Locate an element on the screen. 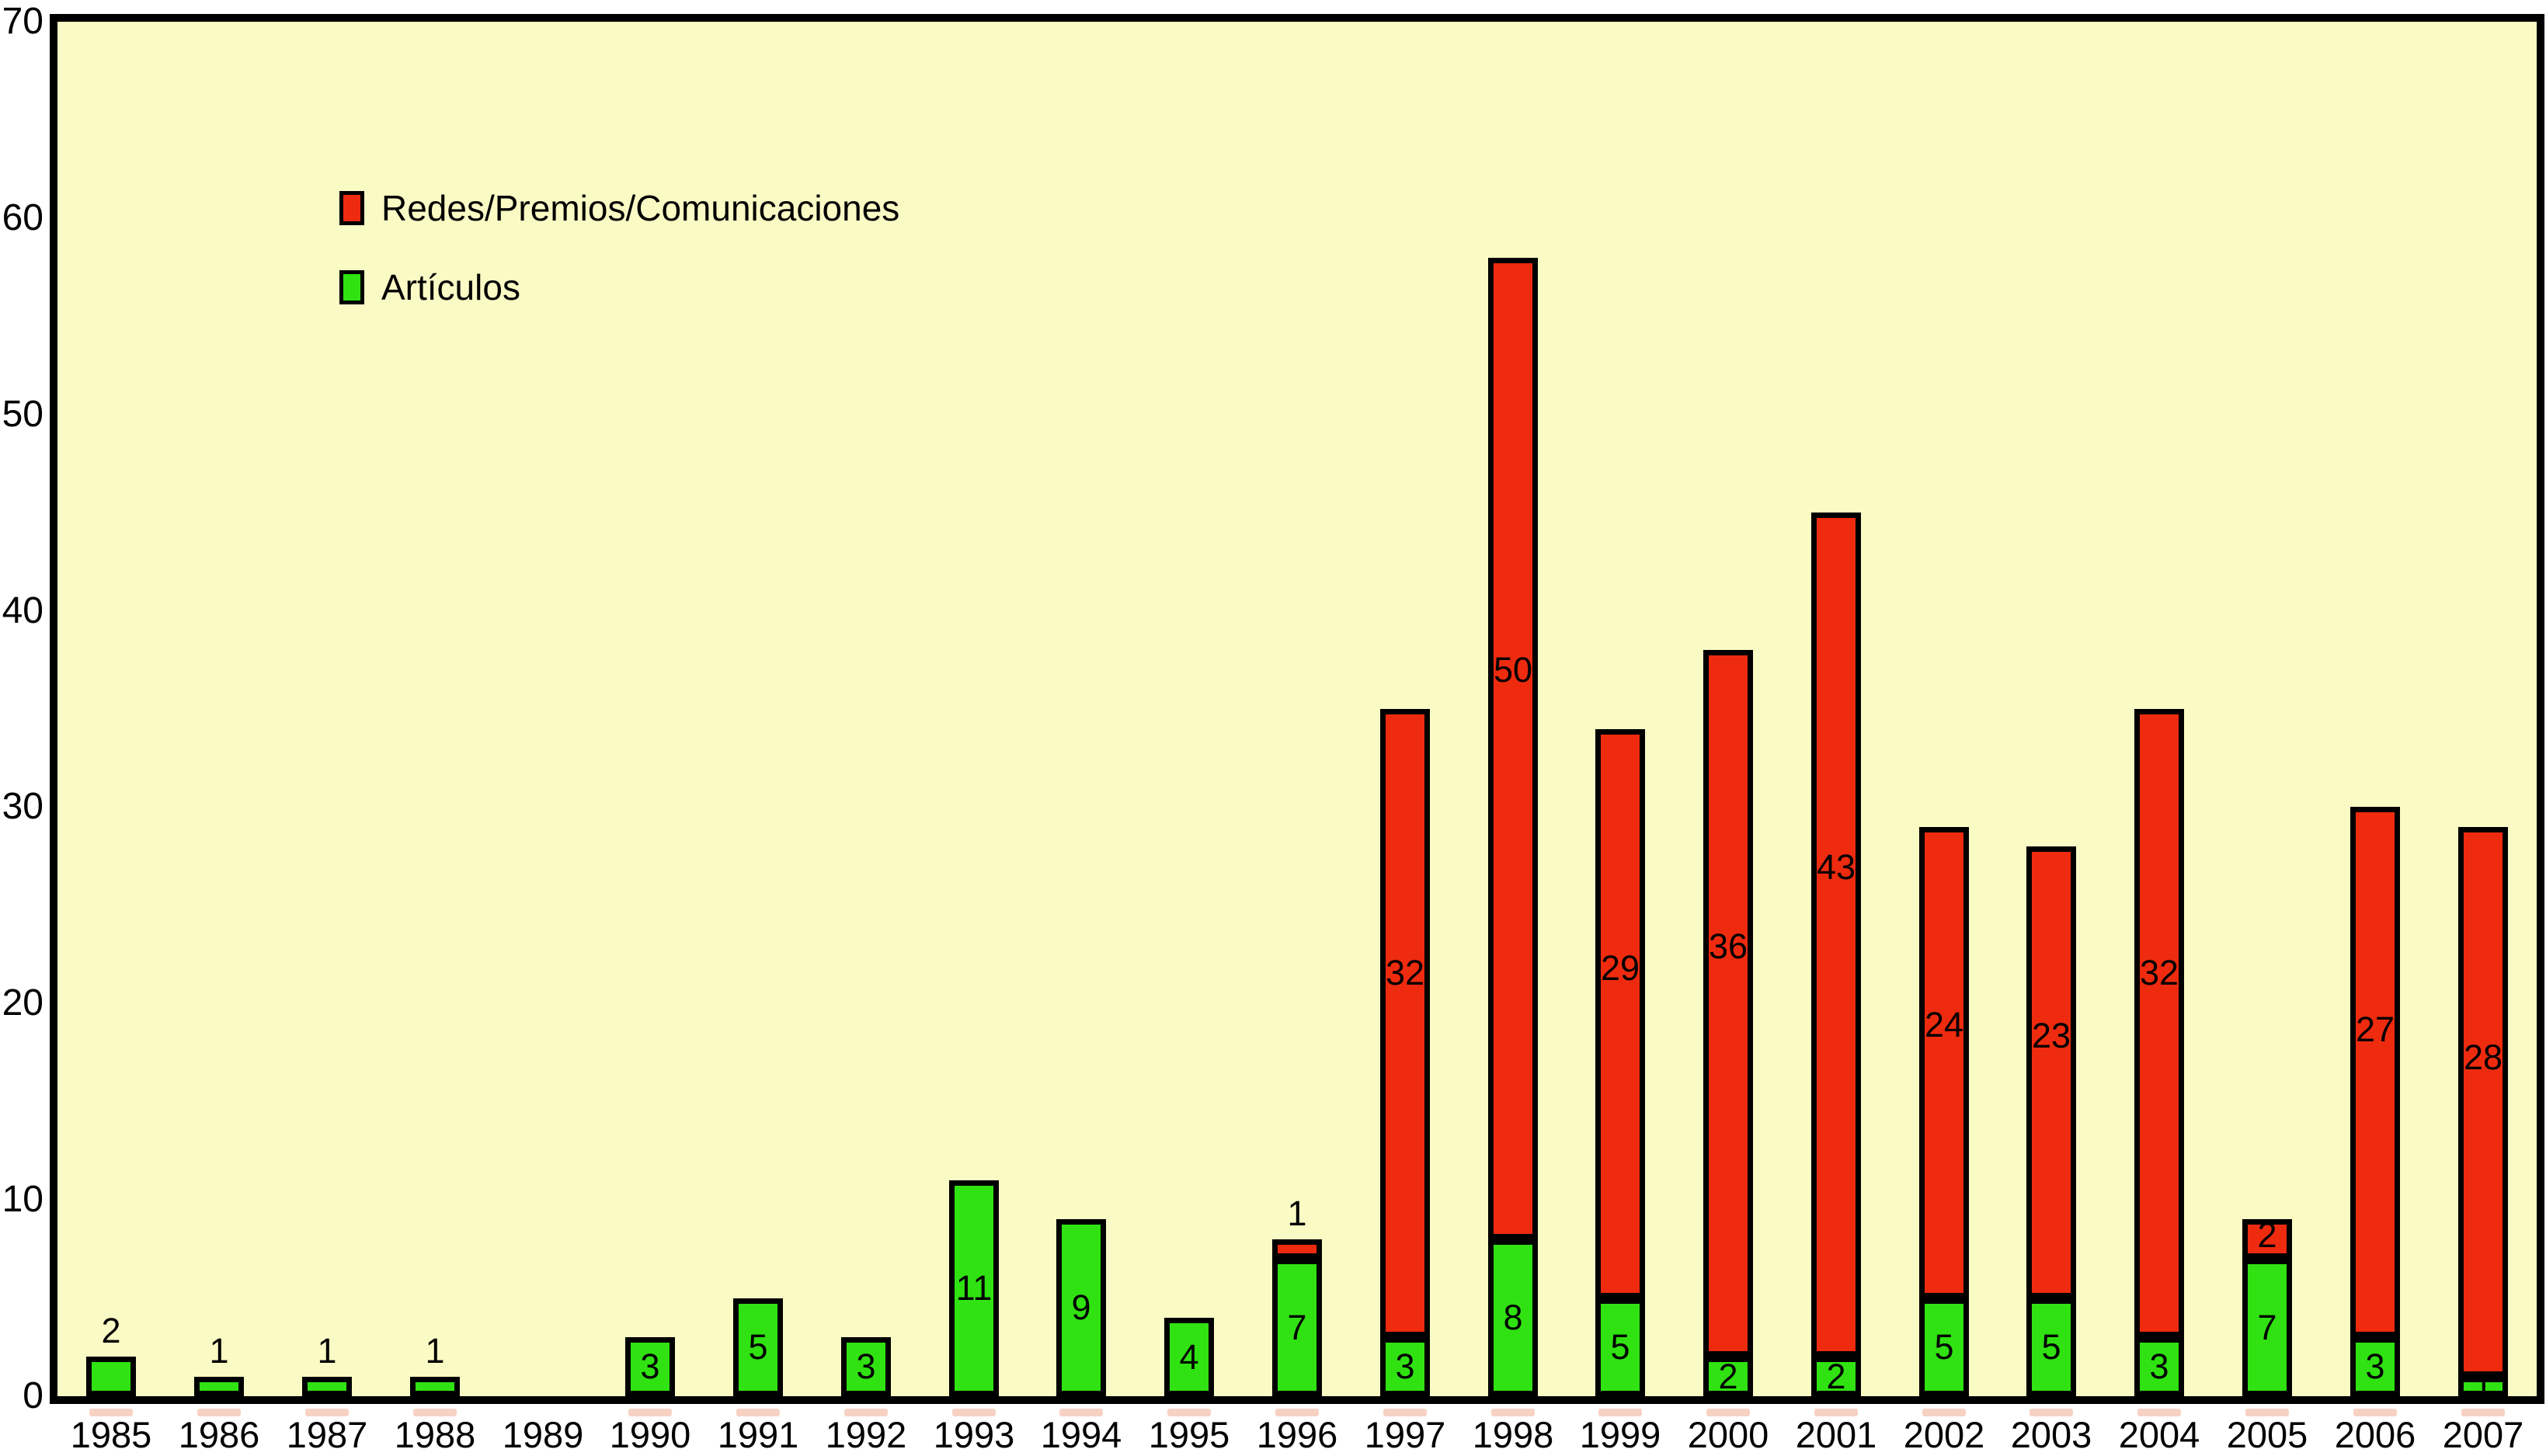 This screenshot has height=1456, width=2546. bar-value-label-red-2007: 28 is located at coordinates (2483, 1057).